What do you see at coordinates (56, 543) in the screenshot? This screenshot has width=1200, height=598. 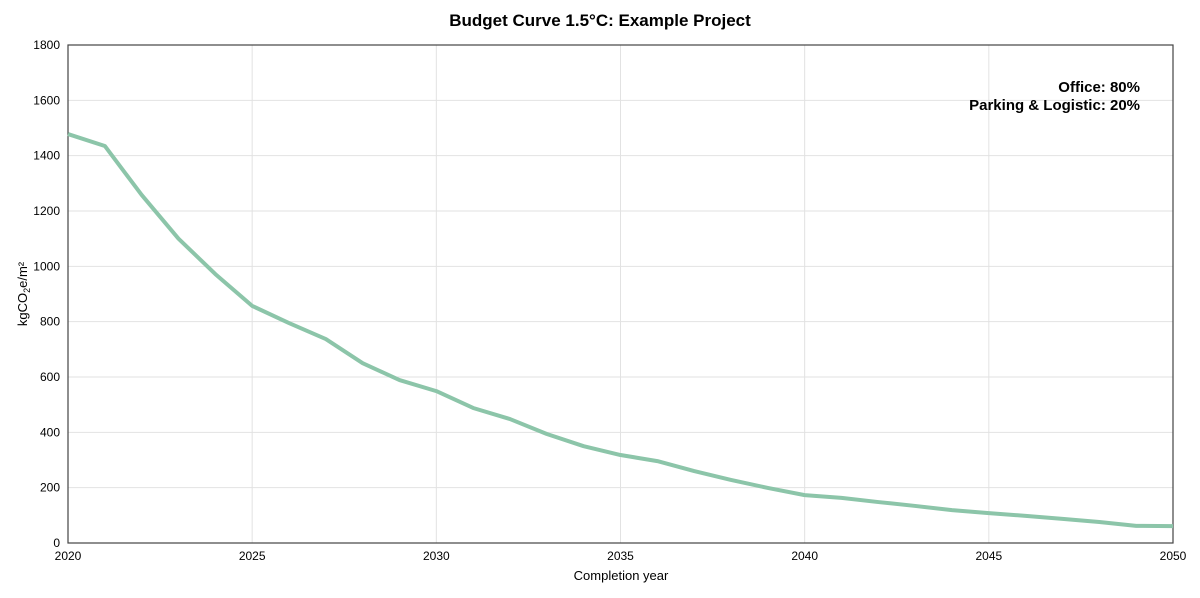 I see `y-tick-label: 0` at bounding box center [56, 543].